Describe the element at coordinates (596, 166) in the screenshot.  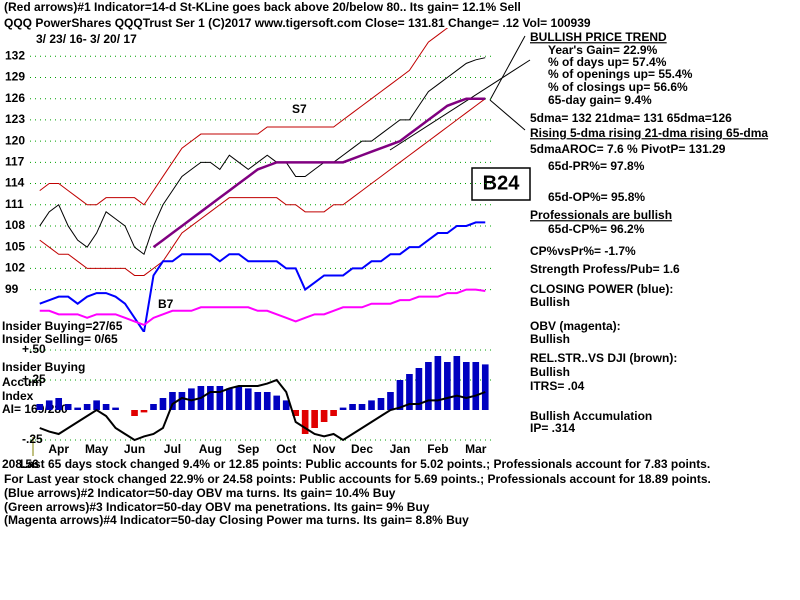
I see `panel-text: 65d-PR%= 97.8%` at that location.